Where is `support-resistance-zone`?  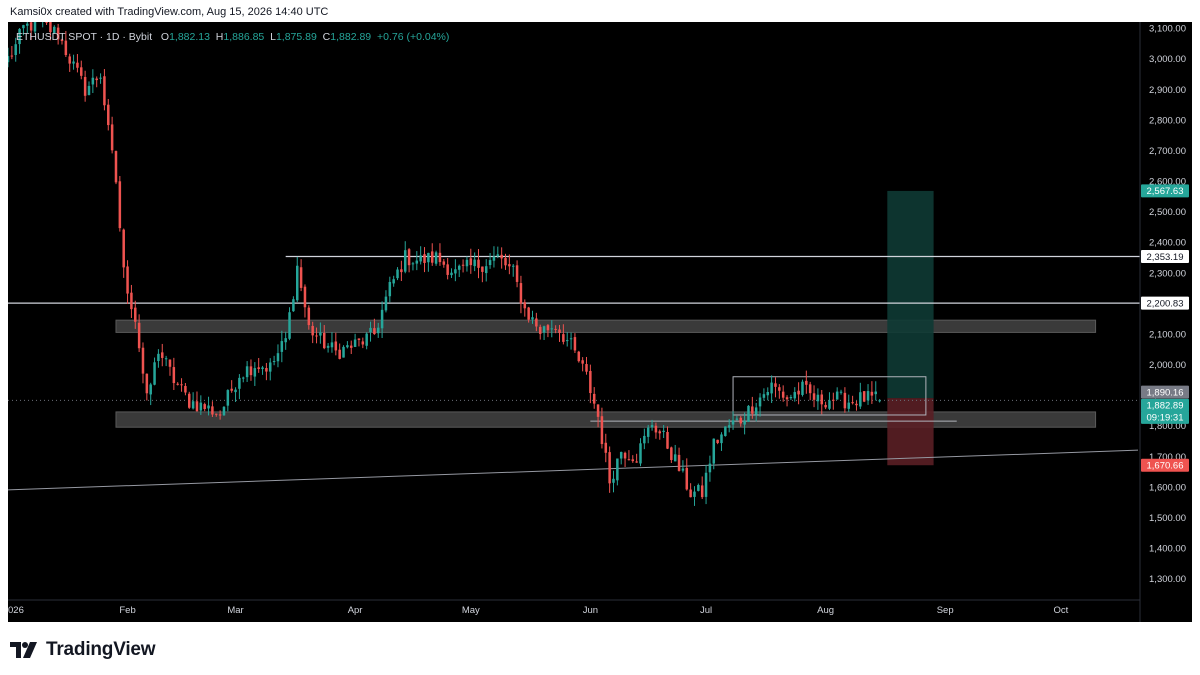
support-resistance-zone is located at coordinates (606, 419).